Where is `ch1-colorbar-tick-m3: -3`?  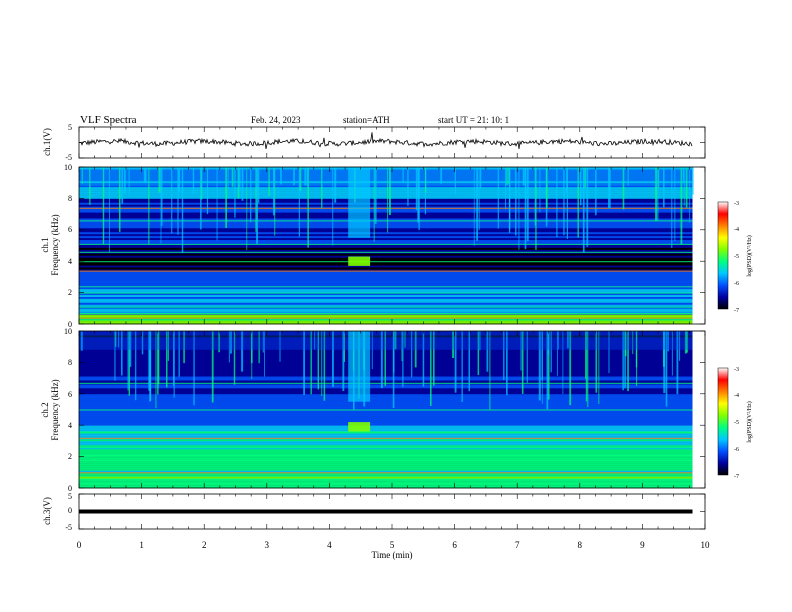 ch1-colorbar-tick-m3: -3 is located at coordinates (736, 204).